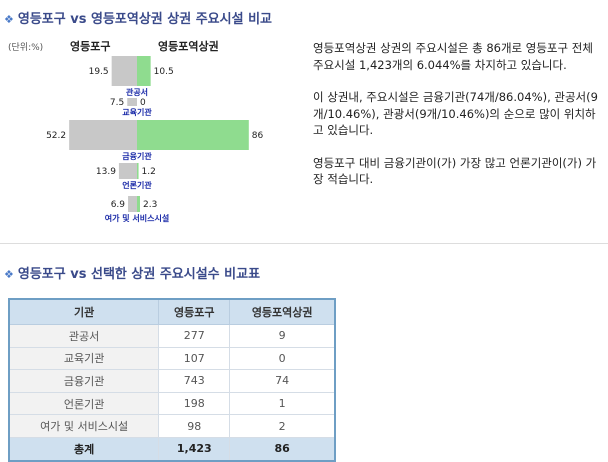 This screenshot has height=462, width=608. Describe the element at coordinates (84, 336) in the screenshot. I see `row-label: 관공서` at that location.